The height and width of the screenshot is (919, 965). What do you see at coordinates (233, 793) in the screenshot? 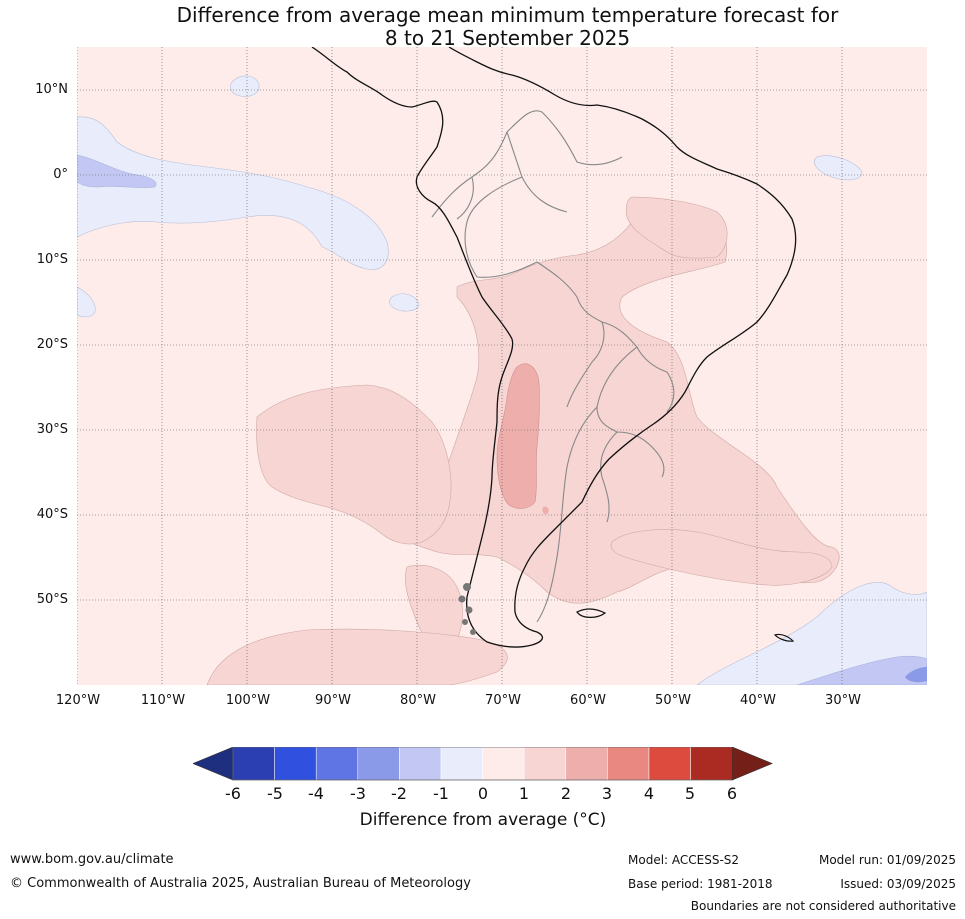
I see `colorbar-tick: -6` at bounding box center [233, 793].